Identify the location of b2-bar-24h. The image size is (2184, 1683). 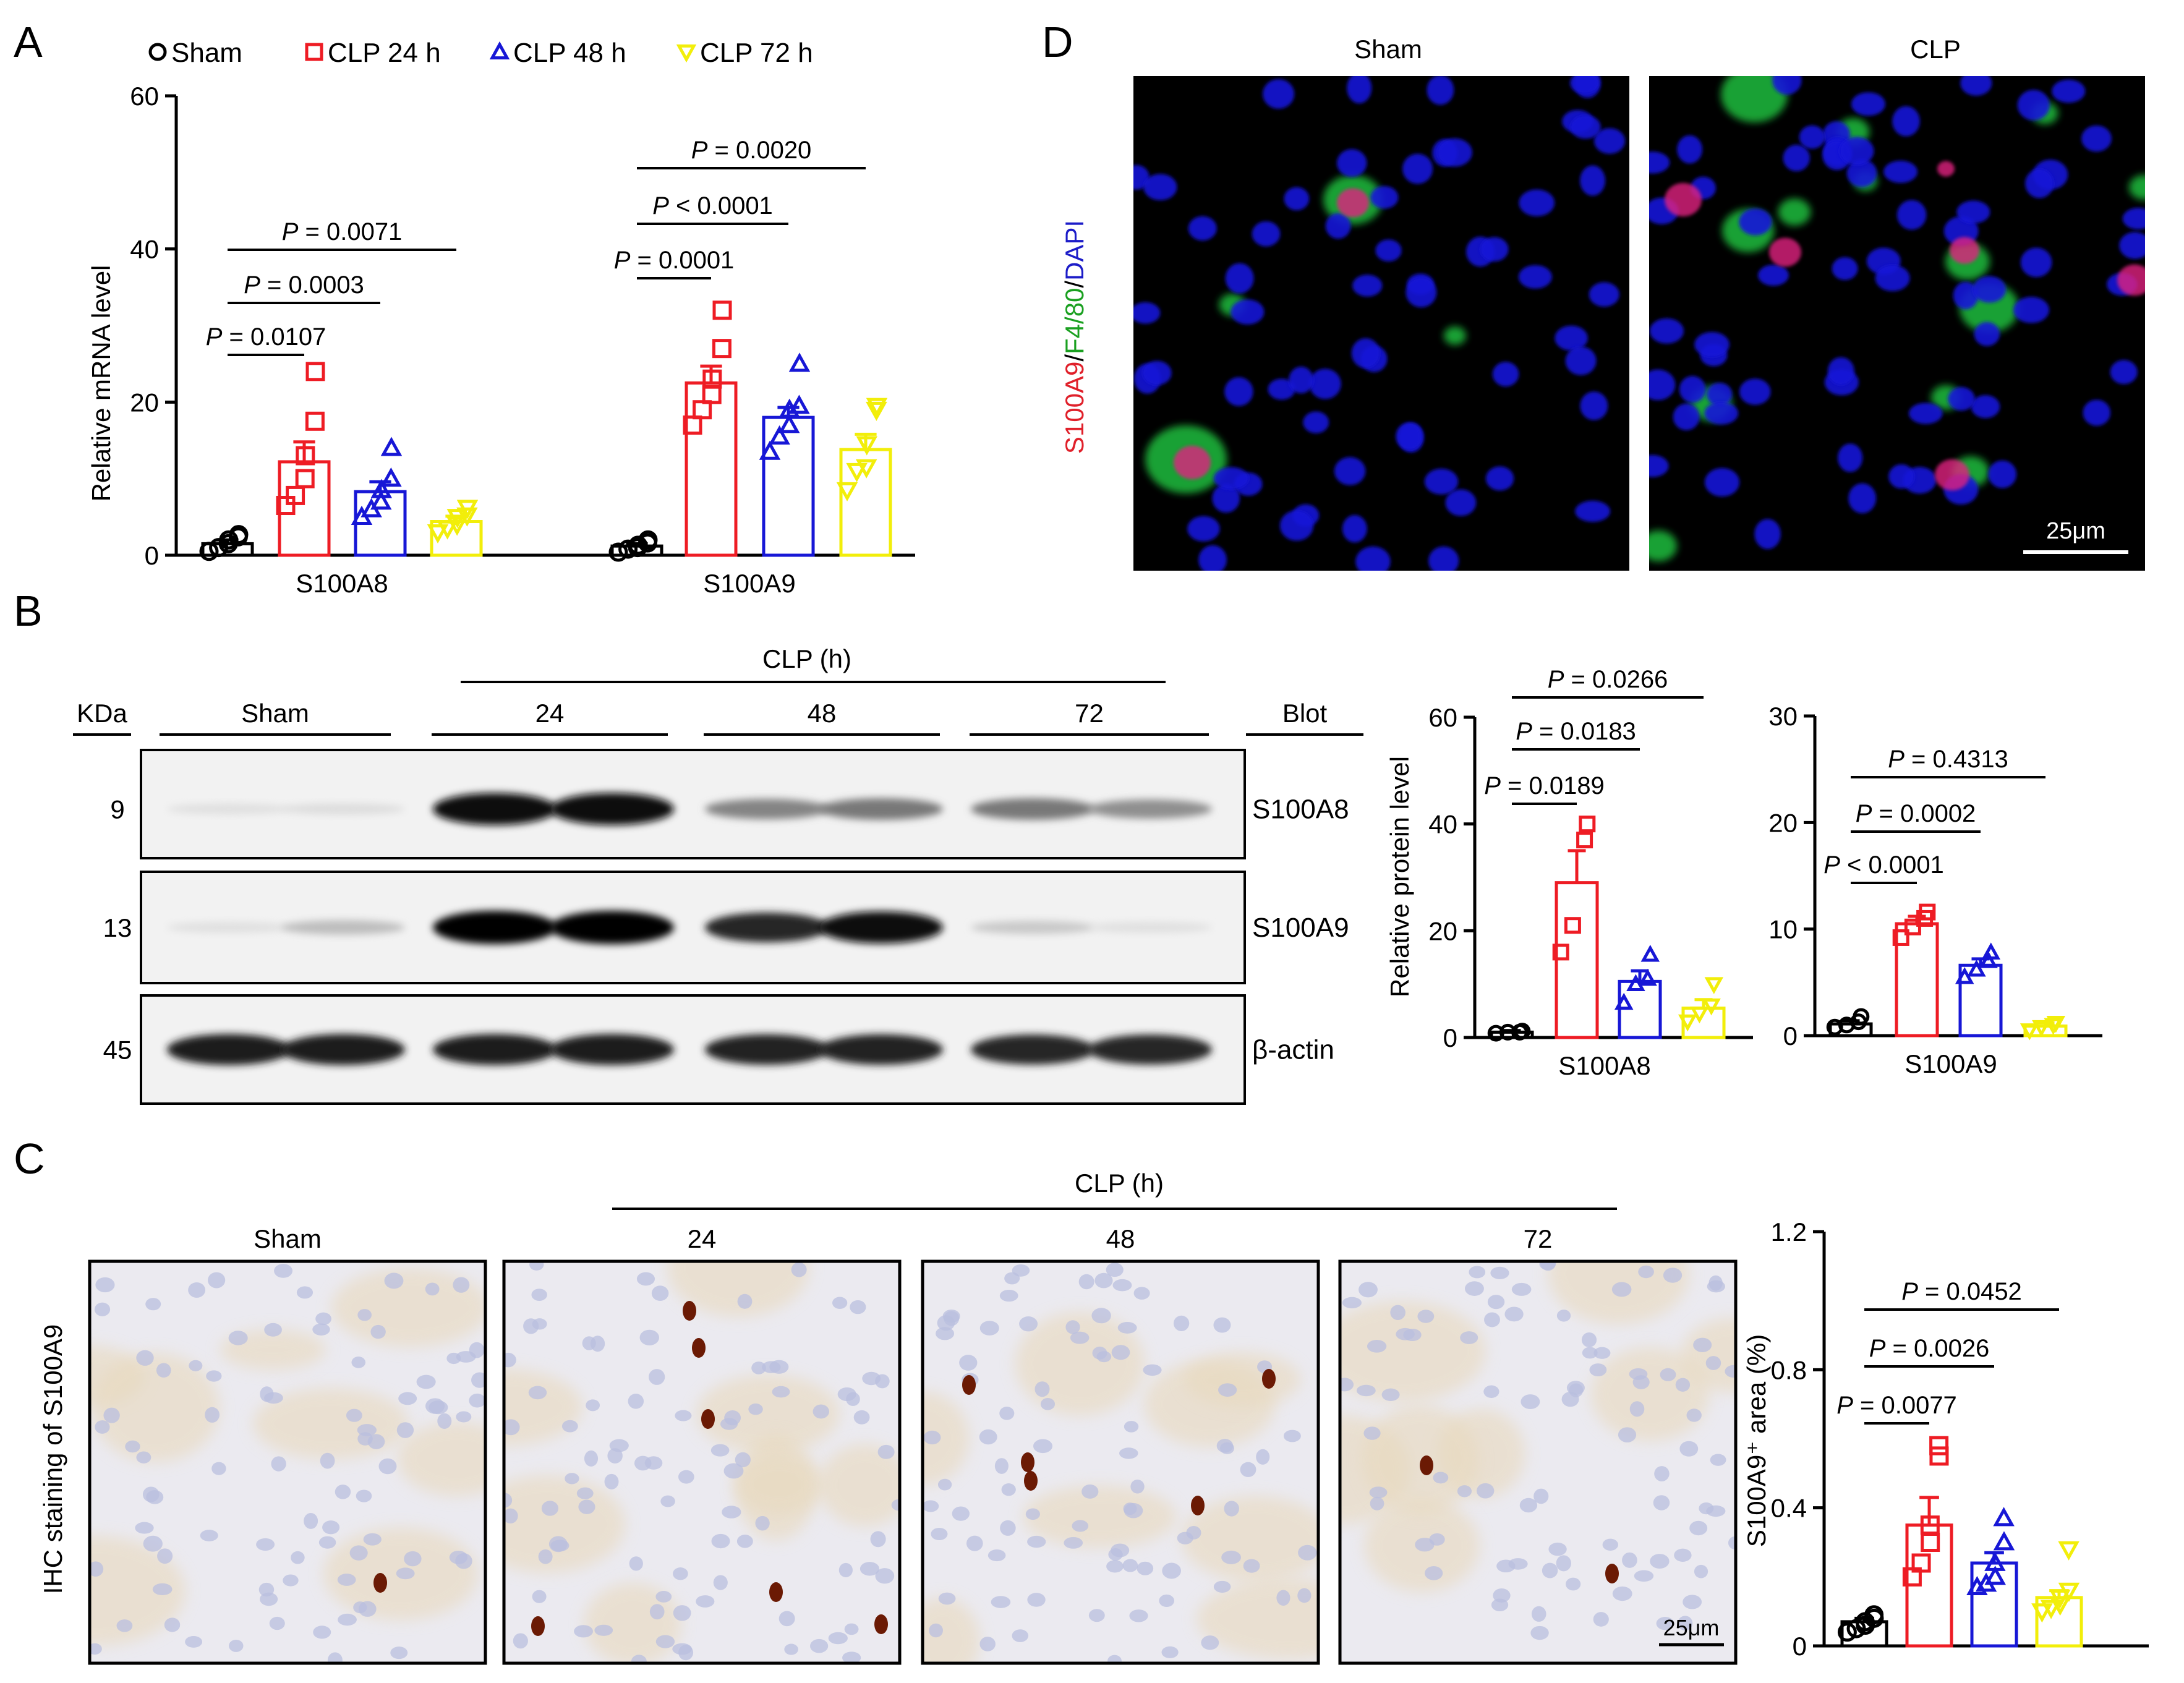
(1917, 979).